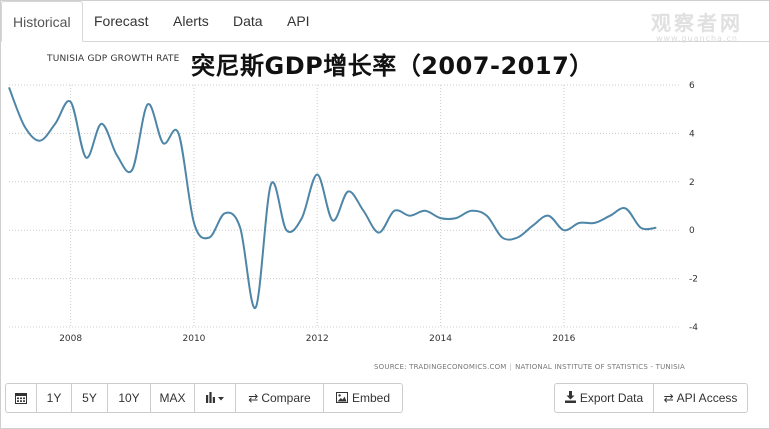 The width and height of the screenshot is (770, 429). Describe the element at coordinates (668, 398) in the screenshot. I see `exchange-icon: ⇄` at that location.